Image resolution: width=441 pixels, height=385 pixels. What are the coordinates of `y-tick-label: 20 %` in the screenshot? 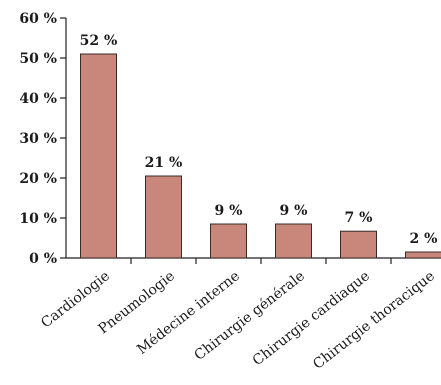 It's located at (38, 179).